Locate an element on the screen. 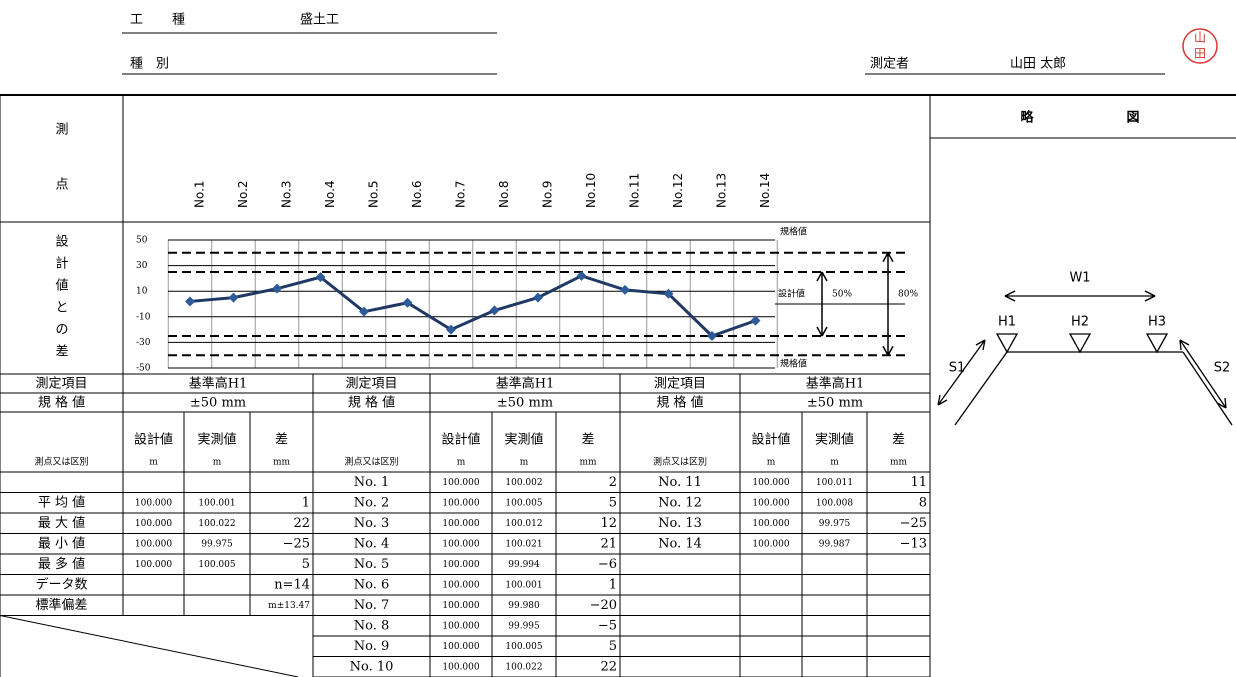 This screenshot has height=677, width=1236. sketch-label: S1 is located at coordinates (957, 368).